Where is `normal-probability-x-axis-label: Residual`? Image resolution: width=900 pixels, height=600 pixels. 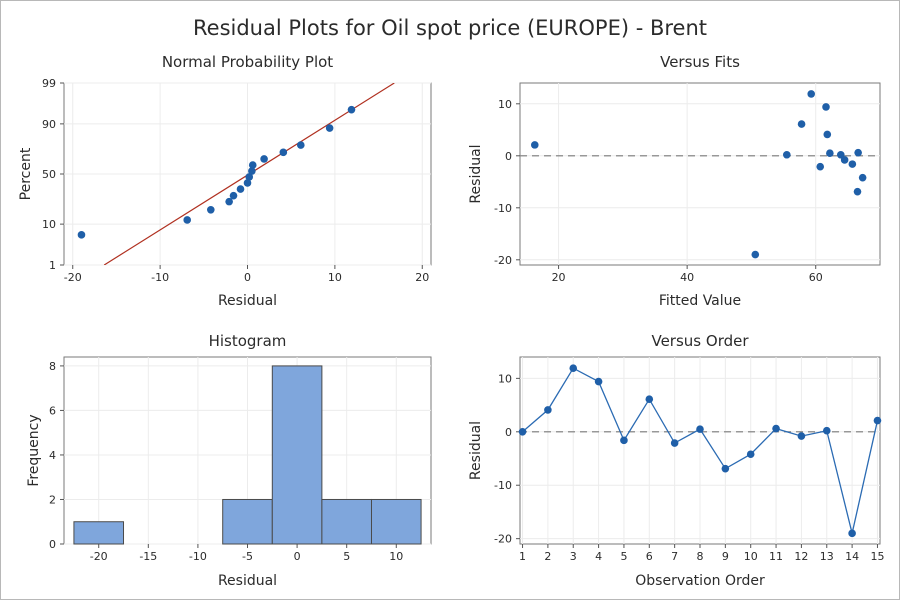 normal-probability-x-axis-label: Residual is located at coordinates (247, 301).